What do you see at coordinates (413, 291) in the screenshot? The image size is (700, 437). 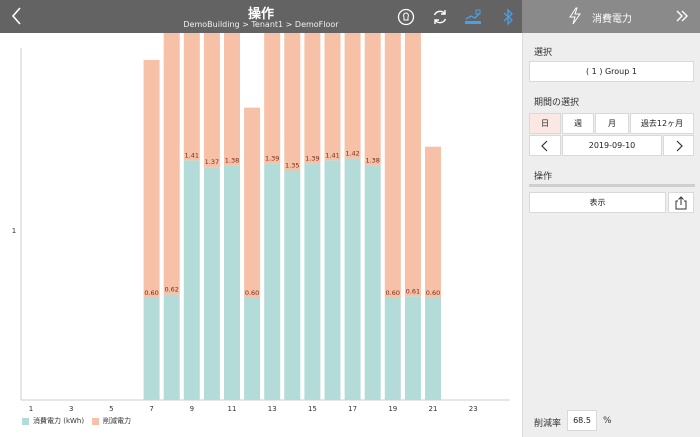 I see `bar-data-label: 0.61` at bounding box center [413, 291].